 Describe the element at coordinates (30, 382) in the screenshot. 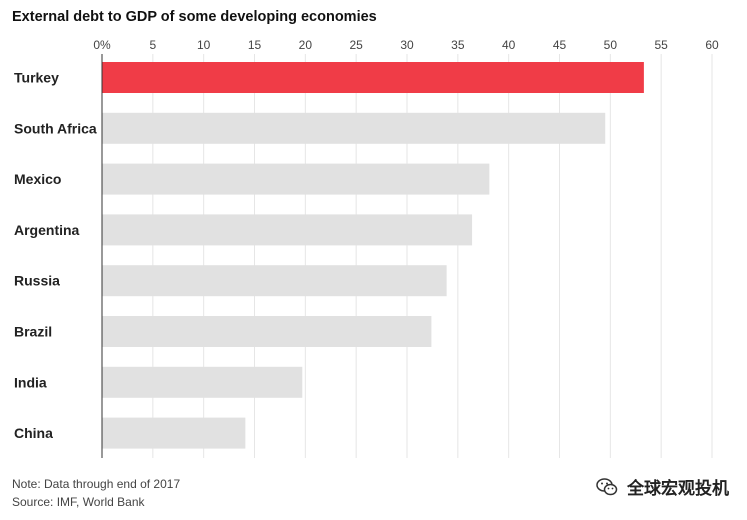

I see `category-label: India` at that location.